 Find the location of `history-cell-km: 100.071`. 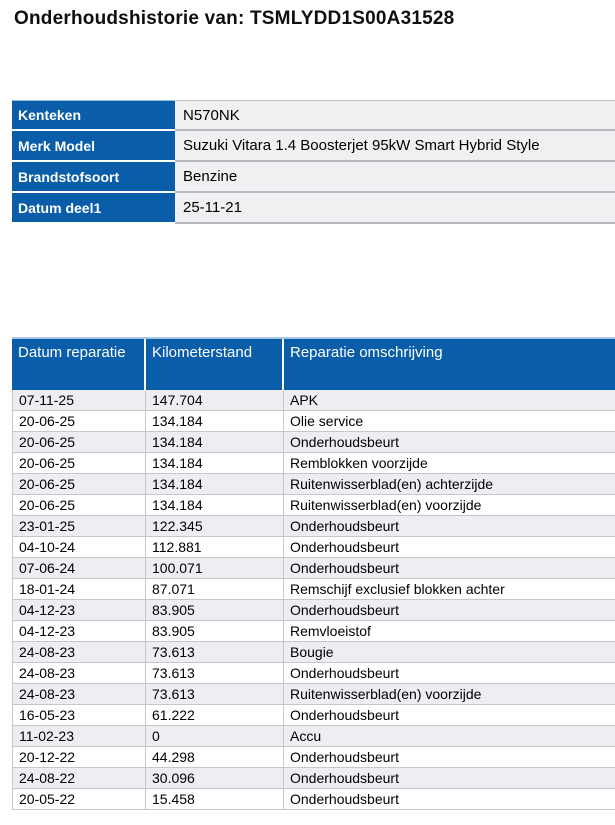

history-cell-km: 100.071 is located at coordinates (215, 568).